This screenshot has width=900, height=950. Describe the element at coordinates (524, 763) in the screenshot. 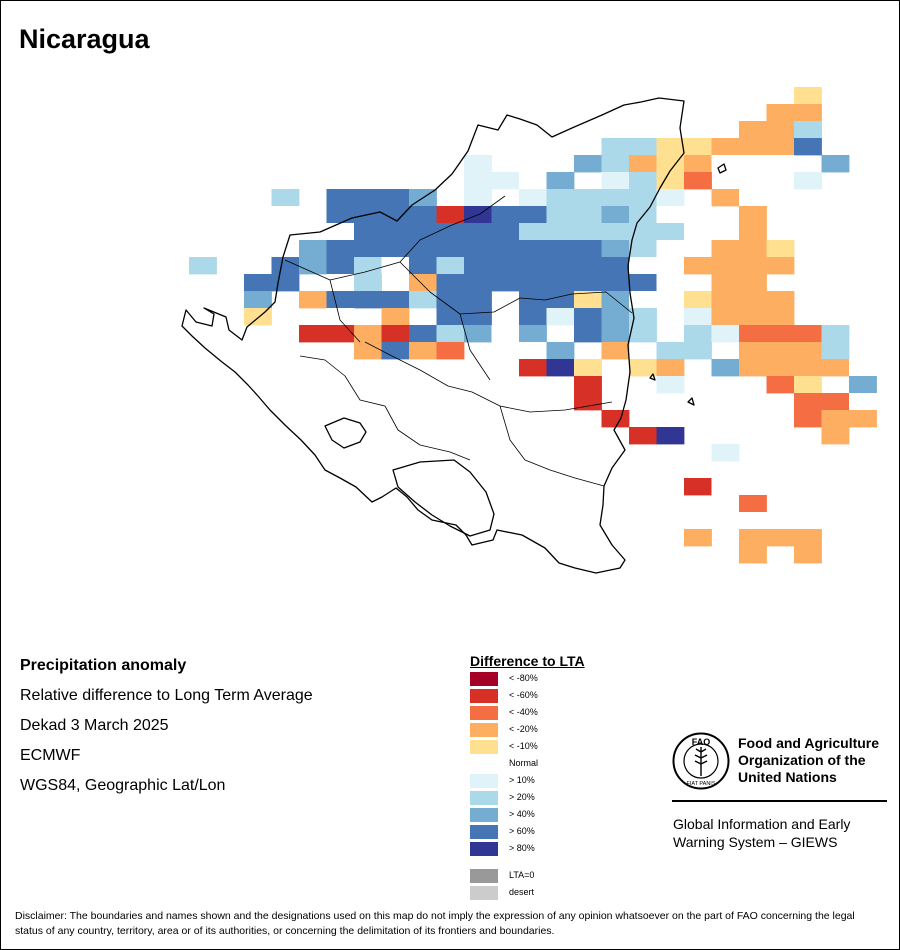

I see `legend-label: Normal` at that location.